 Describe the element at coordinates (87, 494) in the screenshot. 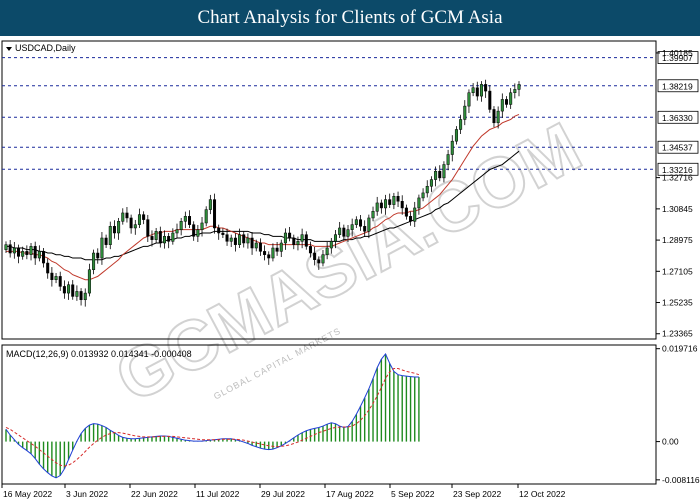

I see `time-tick-label: 3 Jun 2022` at that location.